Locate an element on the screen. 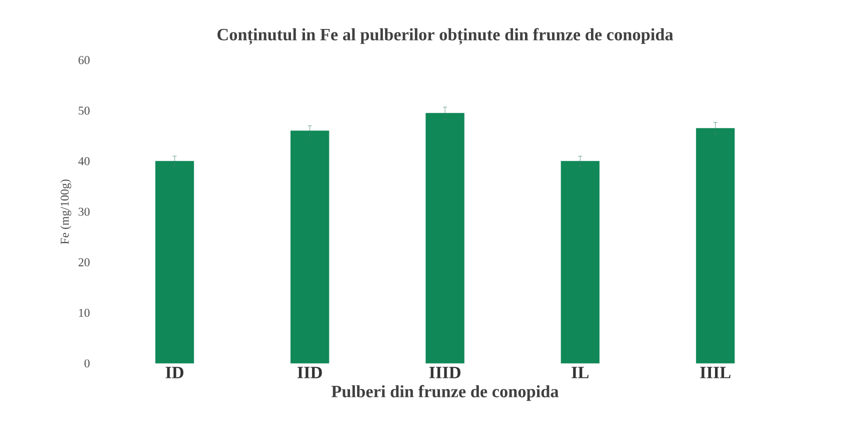  x-tick-label: IIID is located at coordinates (444, 372).